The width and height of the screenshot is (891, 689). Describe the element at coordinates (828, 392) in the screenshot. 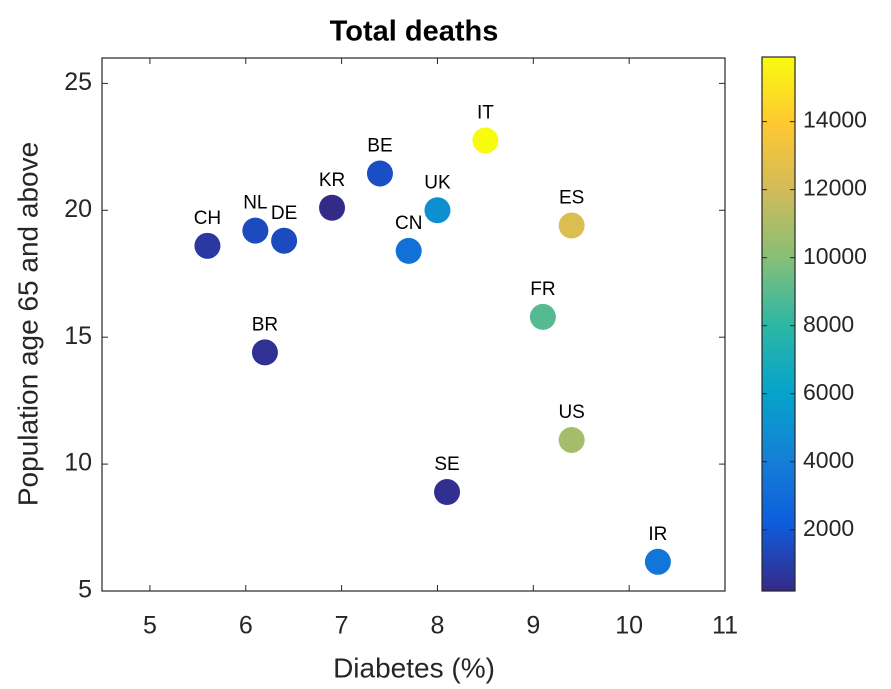

I see `colorbar-tick-label: 6000` at that location.